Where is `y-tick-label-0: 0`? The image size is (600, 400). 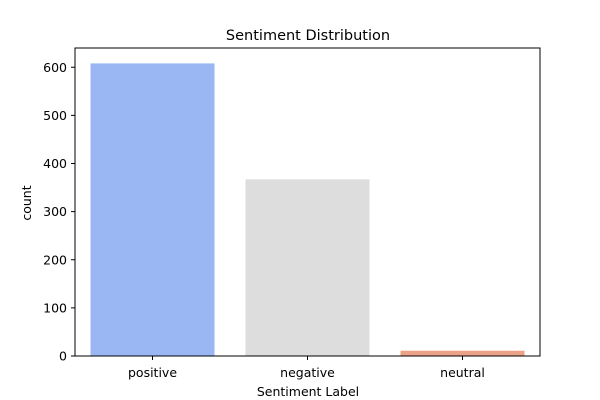
y-tick-label-0: 0 is located at coordinates (63, 356).